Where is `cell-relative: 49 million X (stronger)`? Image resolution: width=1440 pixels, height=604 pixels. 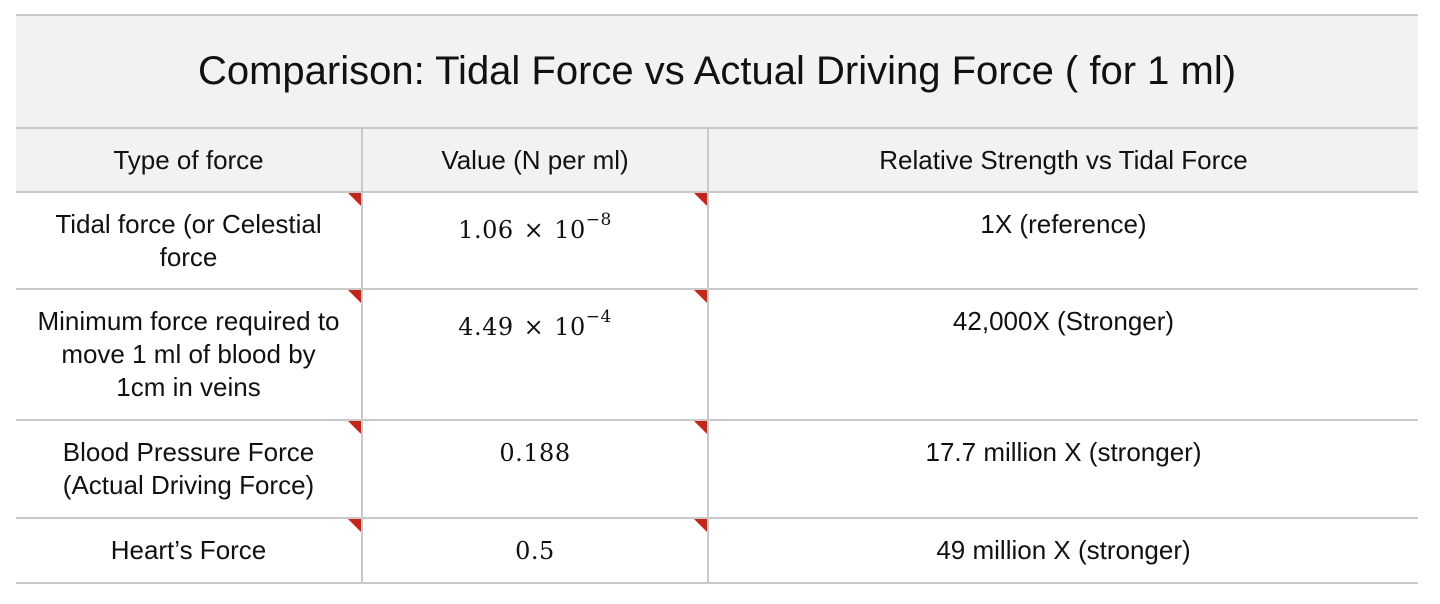
cell-relative: 49 million X (stronger) is located at coordinates (1063, 551).